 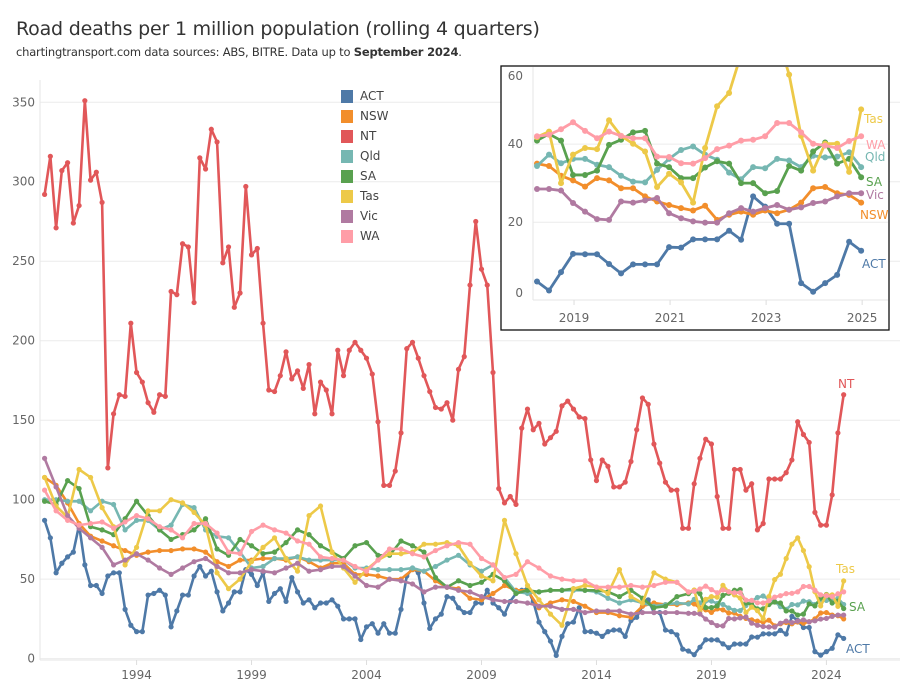 I want to click on y-tick-label: 150, so click(x=23, y=420).